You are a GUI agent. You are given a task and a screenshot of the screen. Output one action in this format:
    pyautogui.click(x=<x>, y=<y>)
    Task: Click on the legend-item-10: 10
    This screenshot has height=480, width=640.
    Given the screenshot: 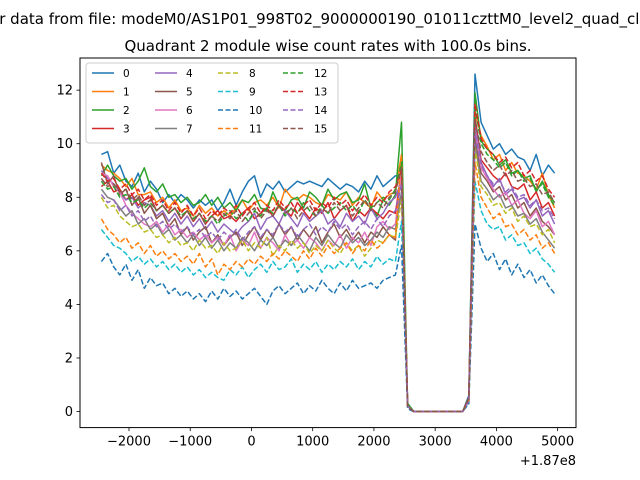 What is the action you would take?
    pyautogui.click(x=240, y=111)
    